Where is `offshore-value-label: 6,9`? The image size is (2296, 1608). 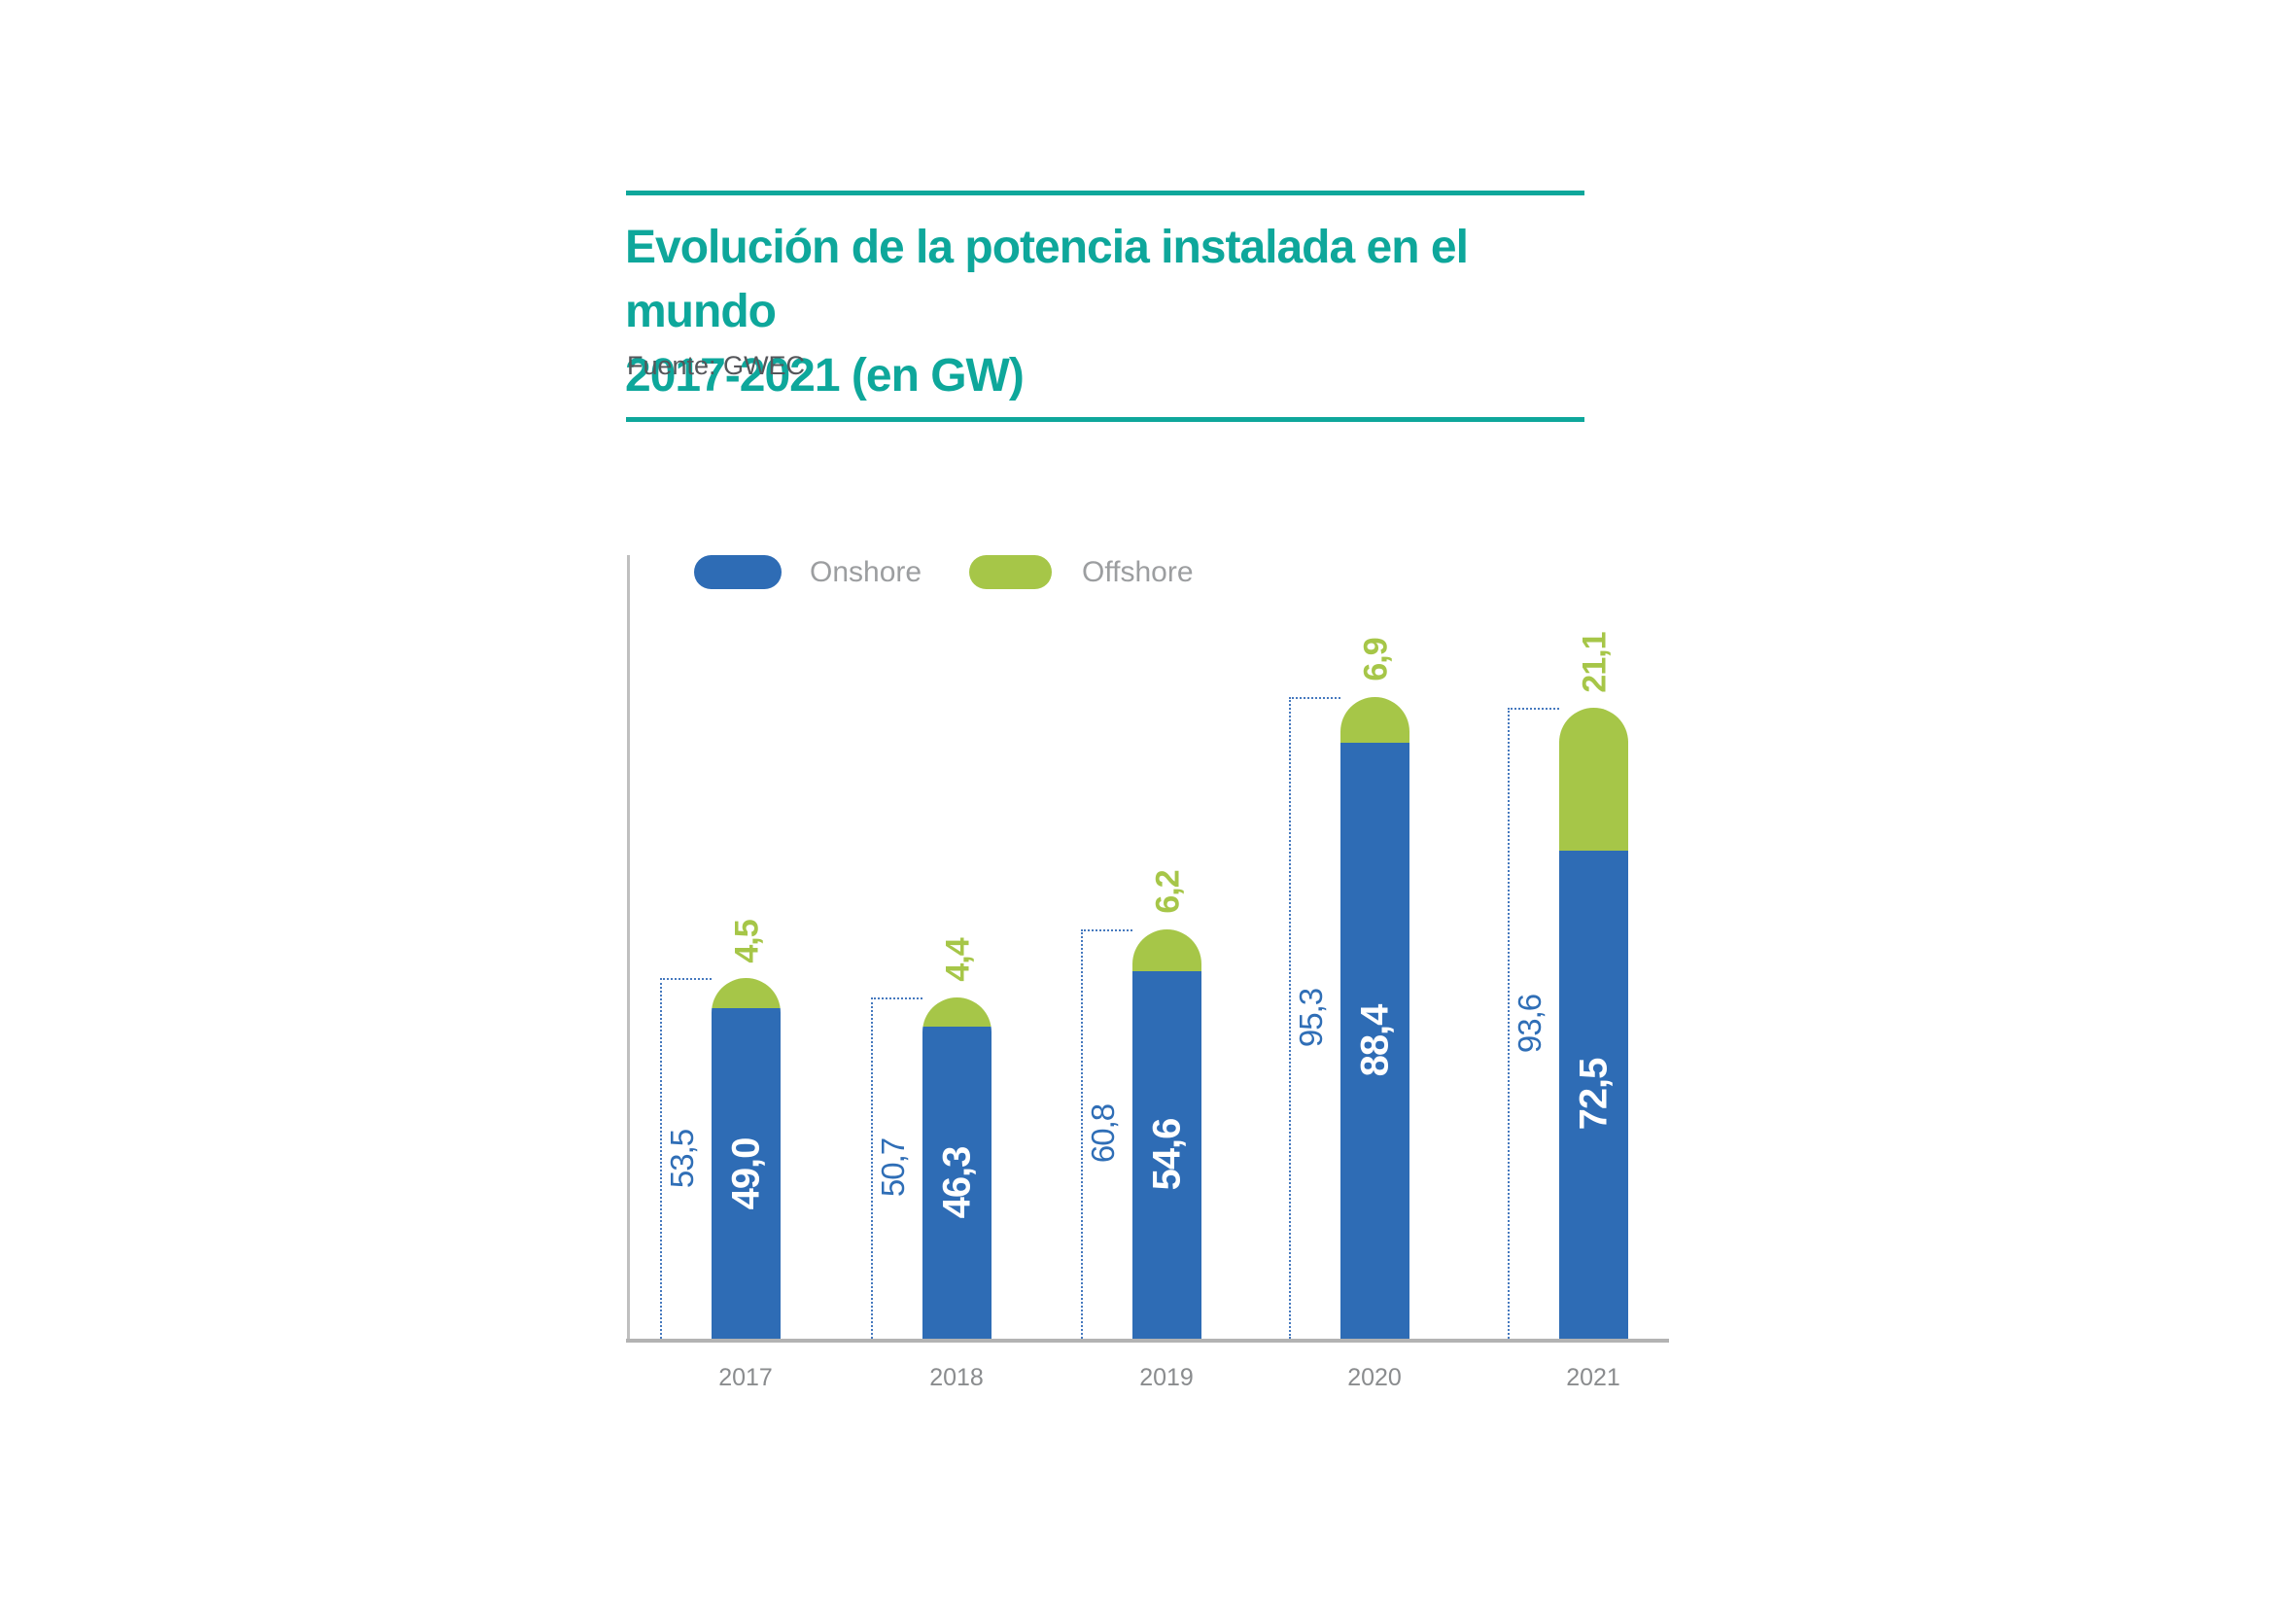 offshore-value-label: 6,9 is located at coordinates (1376, 660).